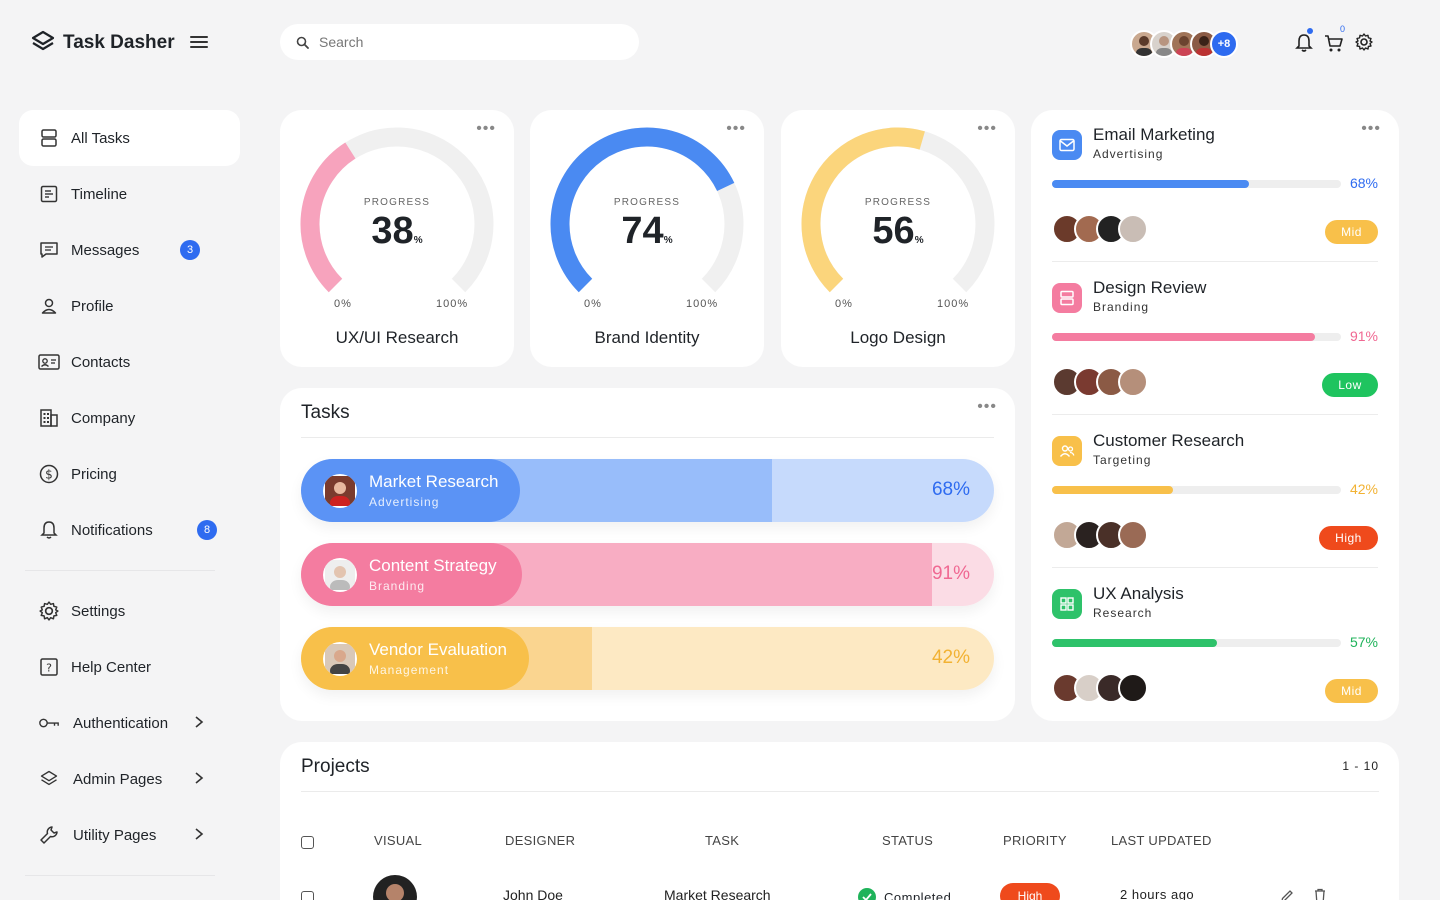  I want to click on column-header-status: STATUS, so click(908, 840).